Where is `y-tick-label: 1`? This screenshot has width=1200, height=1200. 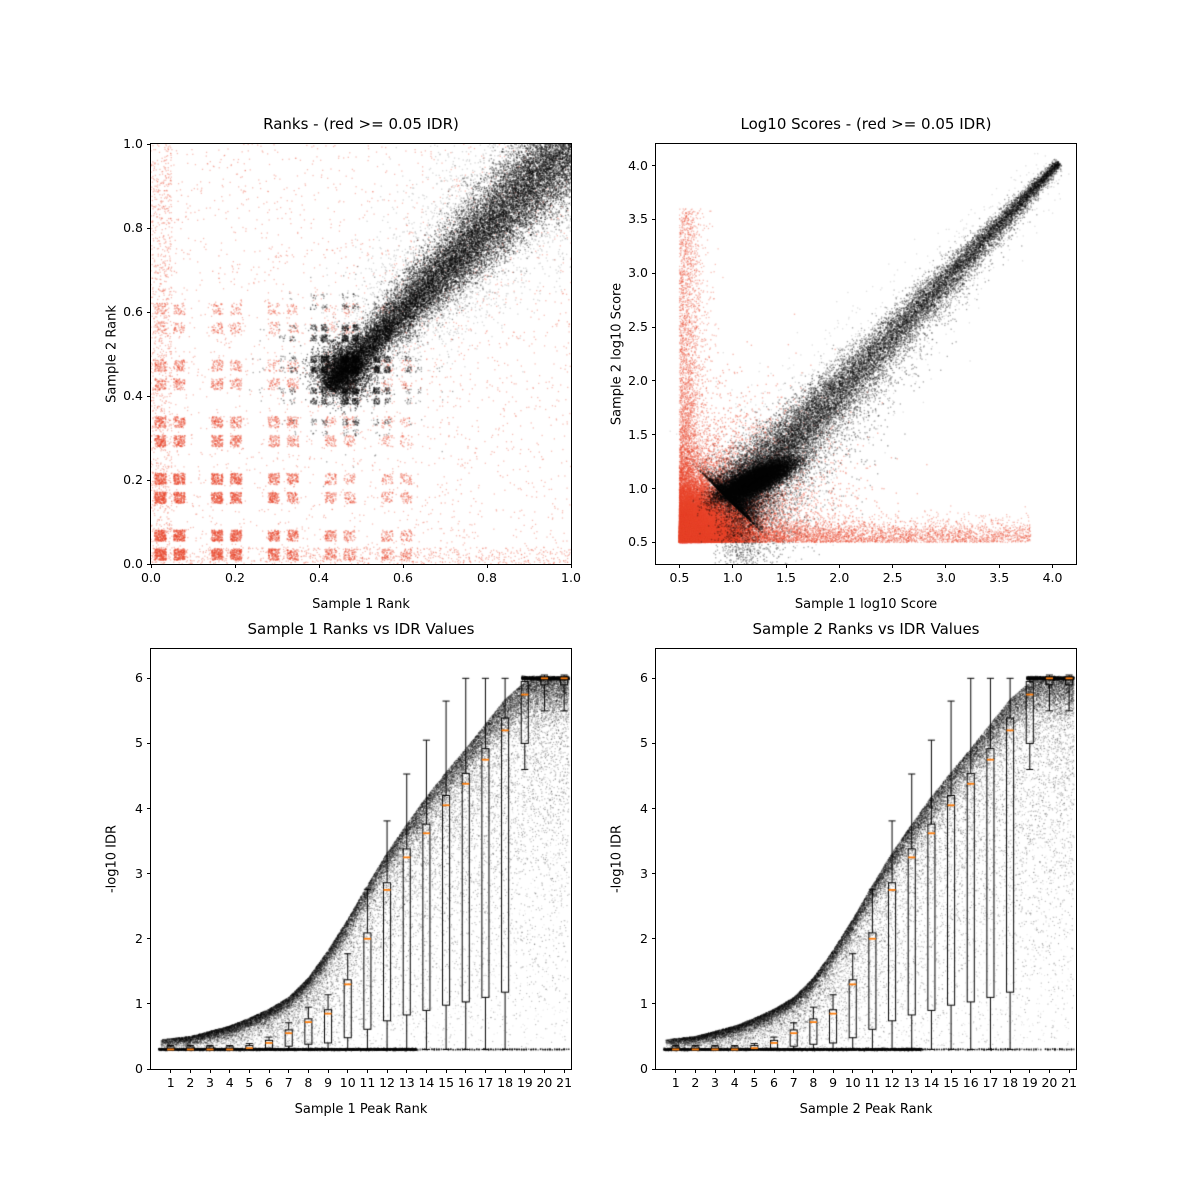 y-tick-label: 1 is located at coordinates (644, 1003).